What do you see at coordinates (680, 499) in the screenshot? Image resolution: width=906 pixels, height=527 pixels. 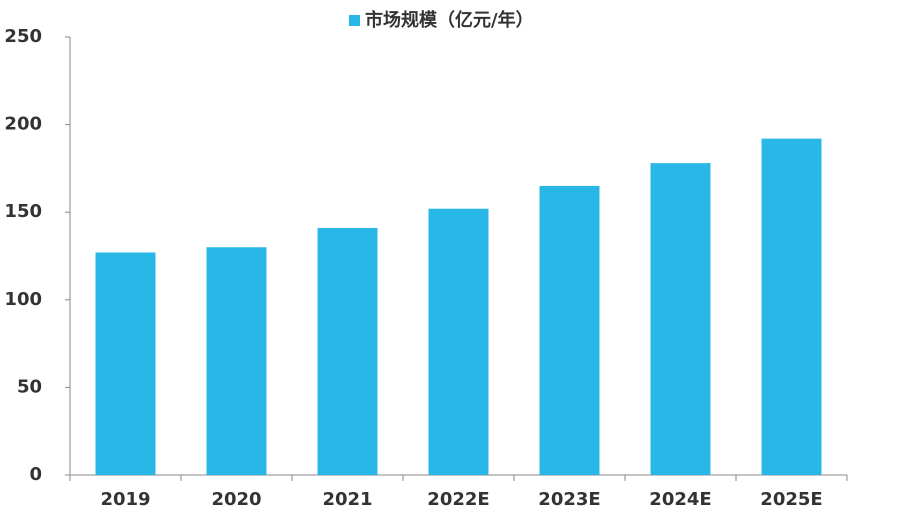 I see `x-tick-label: 2024E` at bounding box center [680, 499].